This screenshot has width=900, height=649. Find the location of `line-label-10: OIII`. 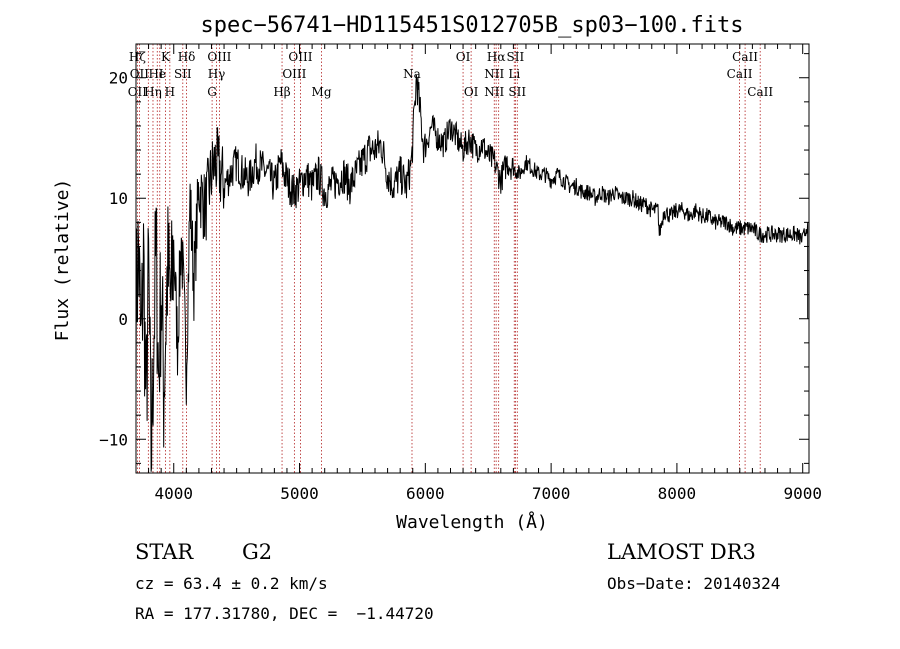

line-label-10: OIII is located at coordinates (219, 57).